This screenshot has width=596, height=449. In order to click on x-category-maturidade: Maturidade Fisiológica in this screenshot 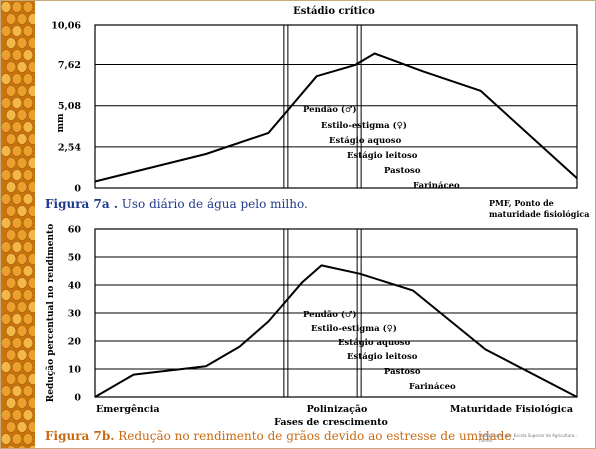, I will do `click(511, 409)`.